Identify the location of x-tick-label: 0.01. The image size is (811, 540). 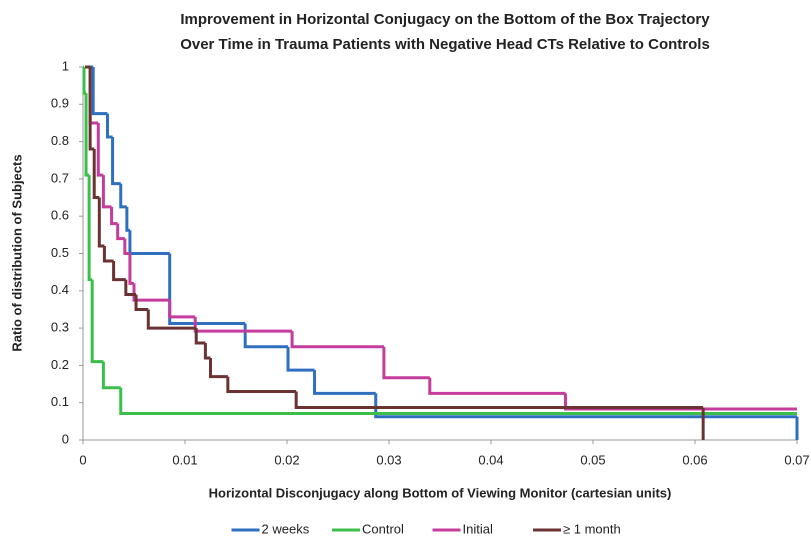
(184, 459).